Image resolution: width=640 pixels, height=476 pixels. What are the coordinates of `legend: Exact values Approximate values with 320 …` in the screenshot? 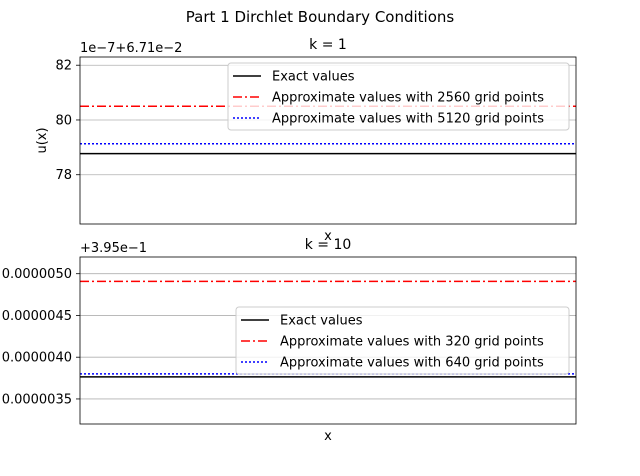 It's located at (402, 340).